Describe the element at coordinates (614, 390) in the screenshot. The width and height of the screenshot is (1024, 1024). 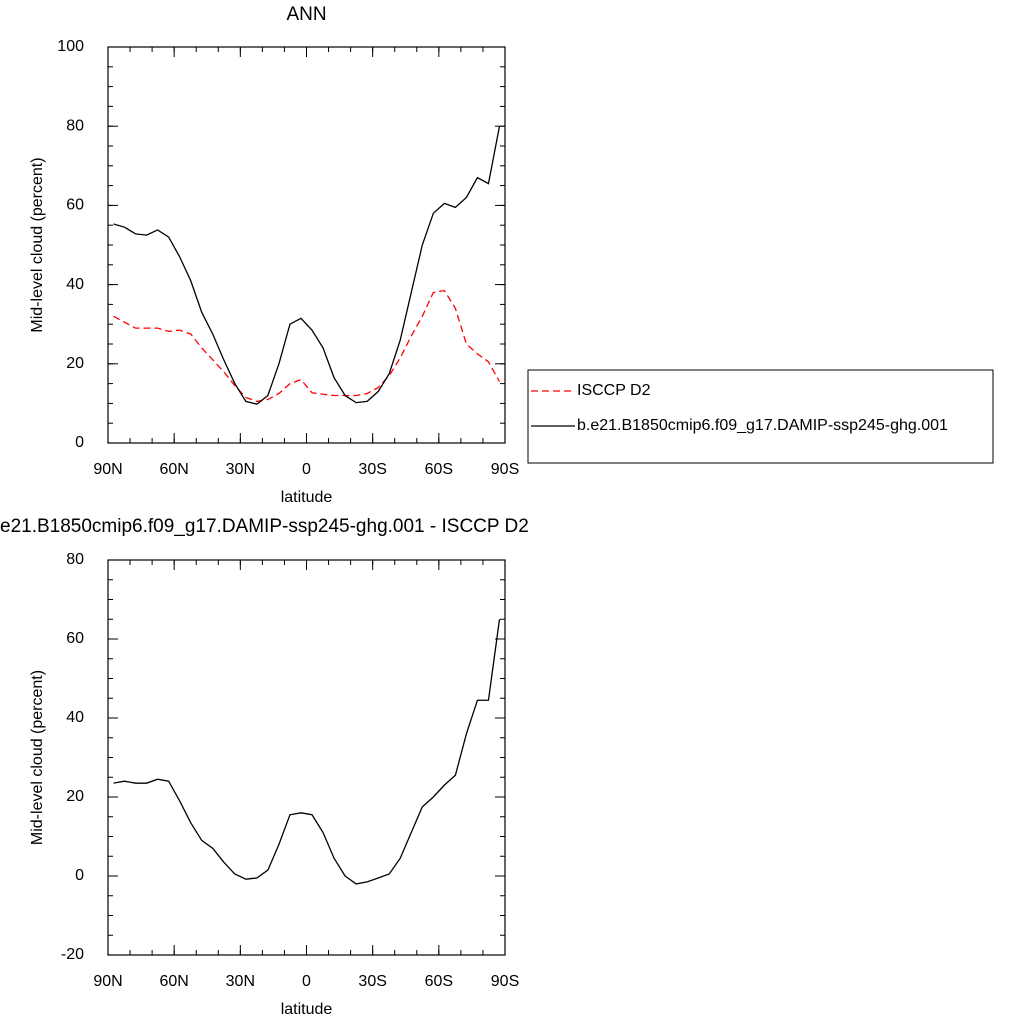
I see `legend-label: ISCCP D2` at that location.